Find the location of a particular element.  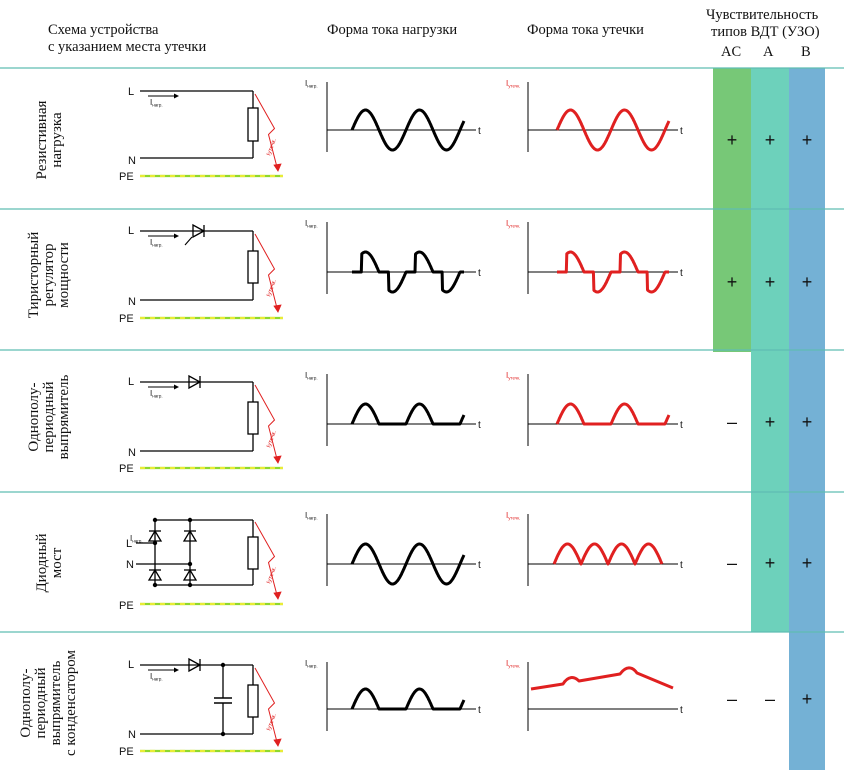

leak-wave-1-t-label: t is located at coordinates (681, 131).